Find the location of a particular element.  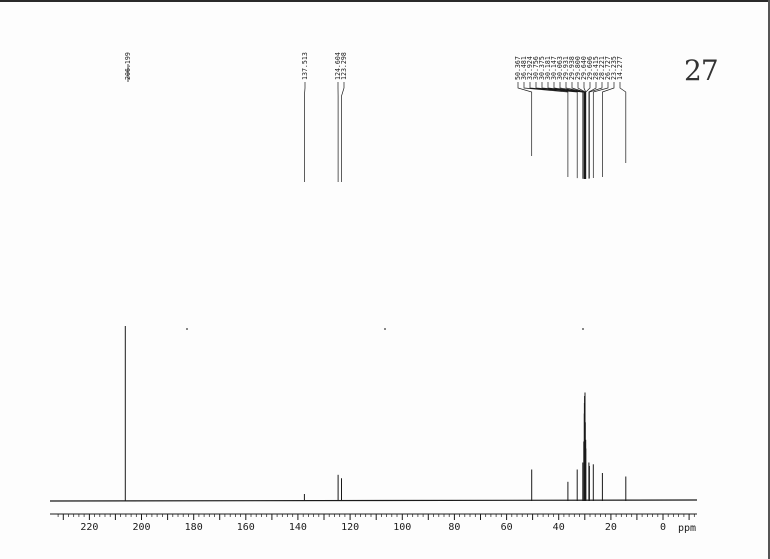

scan-border-top is located at coordinates (385, 1).